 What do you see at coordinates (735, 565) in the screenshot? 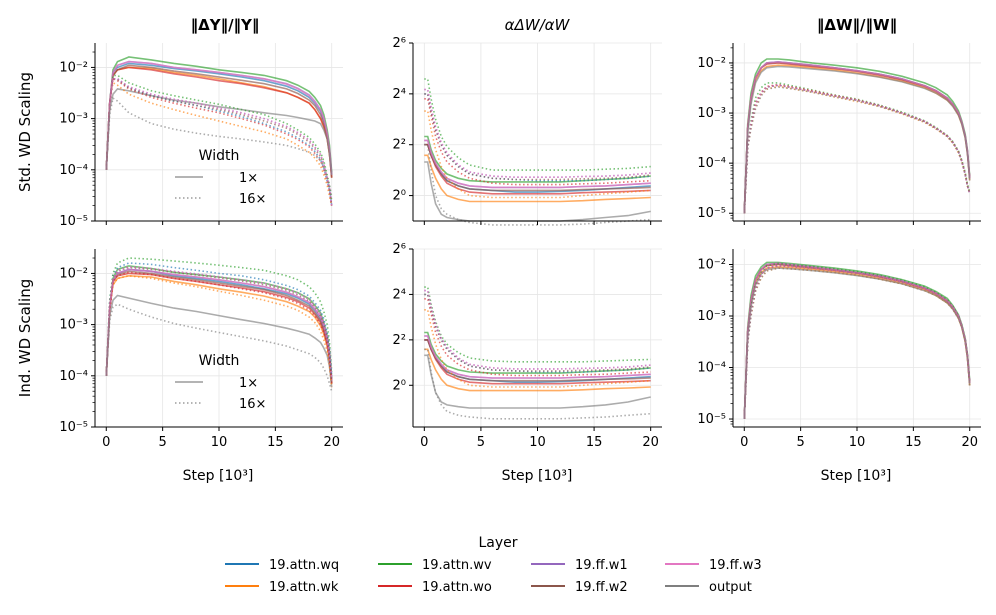
I see `layer-legend-label: 19.ff.w3` at bounding box center [735, 565].